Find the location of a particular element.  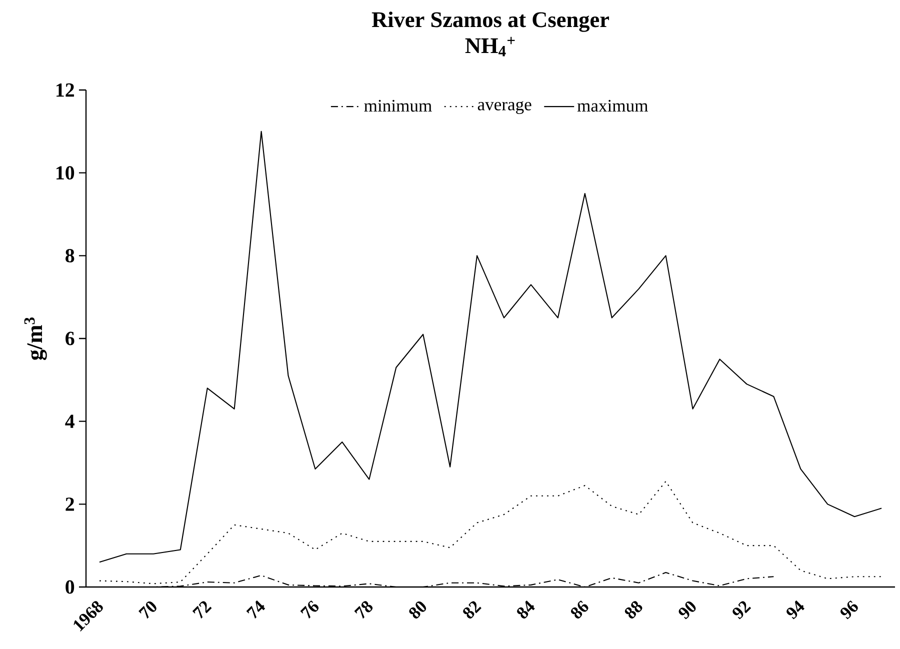

x-tick-label: 84 is located at coordinates (526, 609).